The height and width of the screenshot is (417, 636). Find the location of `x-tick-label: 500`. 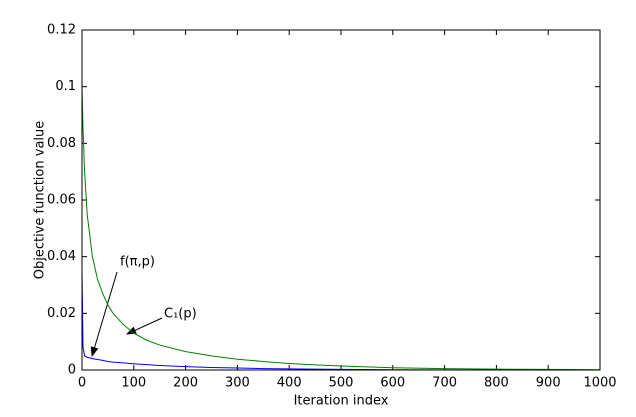

x-tick-label: 500 is located at coordinates (341, 383).